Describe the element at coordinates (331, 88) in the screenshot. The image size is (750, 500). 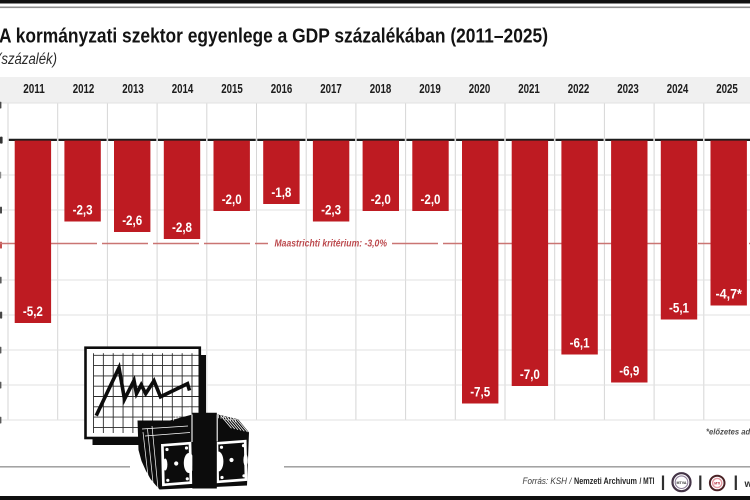
I see `svg-text: 2017` at that location.